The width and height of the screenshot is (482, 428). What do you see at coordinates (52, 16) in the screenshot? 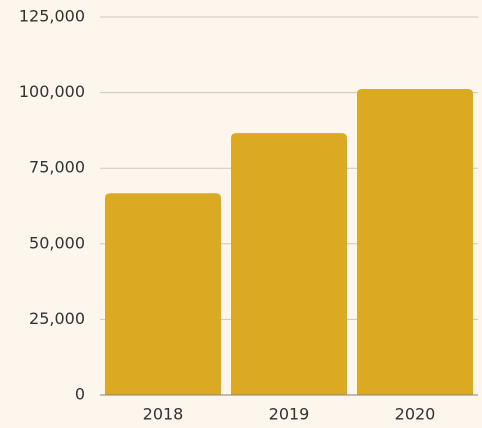
I see `y-tick-label: 125,000` at bounding box center [52, 16].